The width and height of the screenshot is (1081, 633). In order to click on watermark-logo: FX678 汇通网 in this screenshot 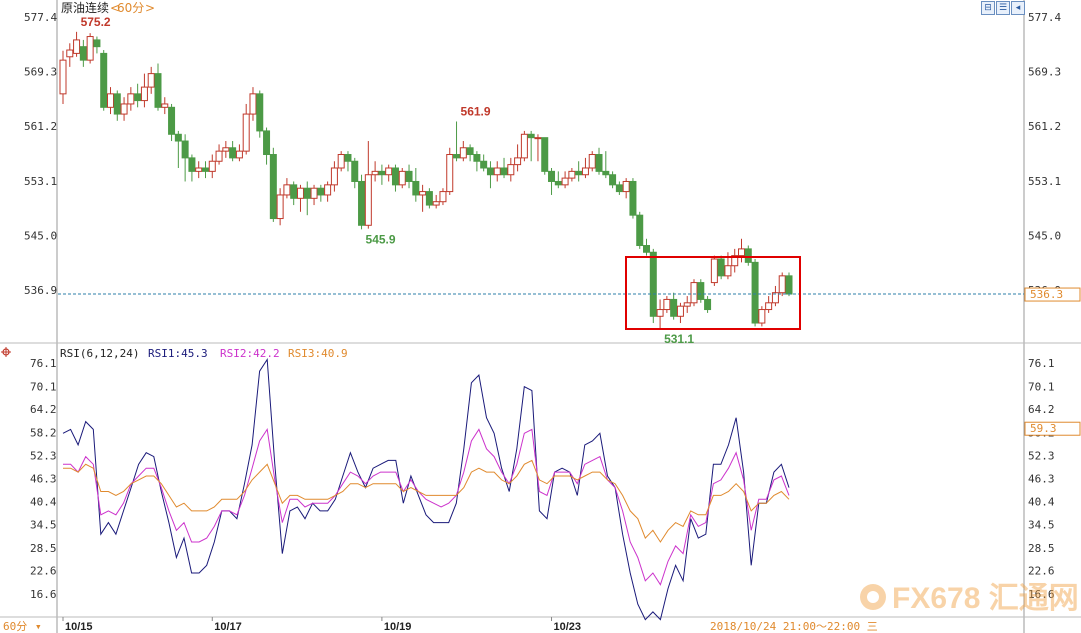, I will do `click(969, 598)`.